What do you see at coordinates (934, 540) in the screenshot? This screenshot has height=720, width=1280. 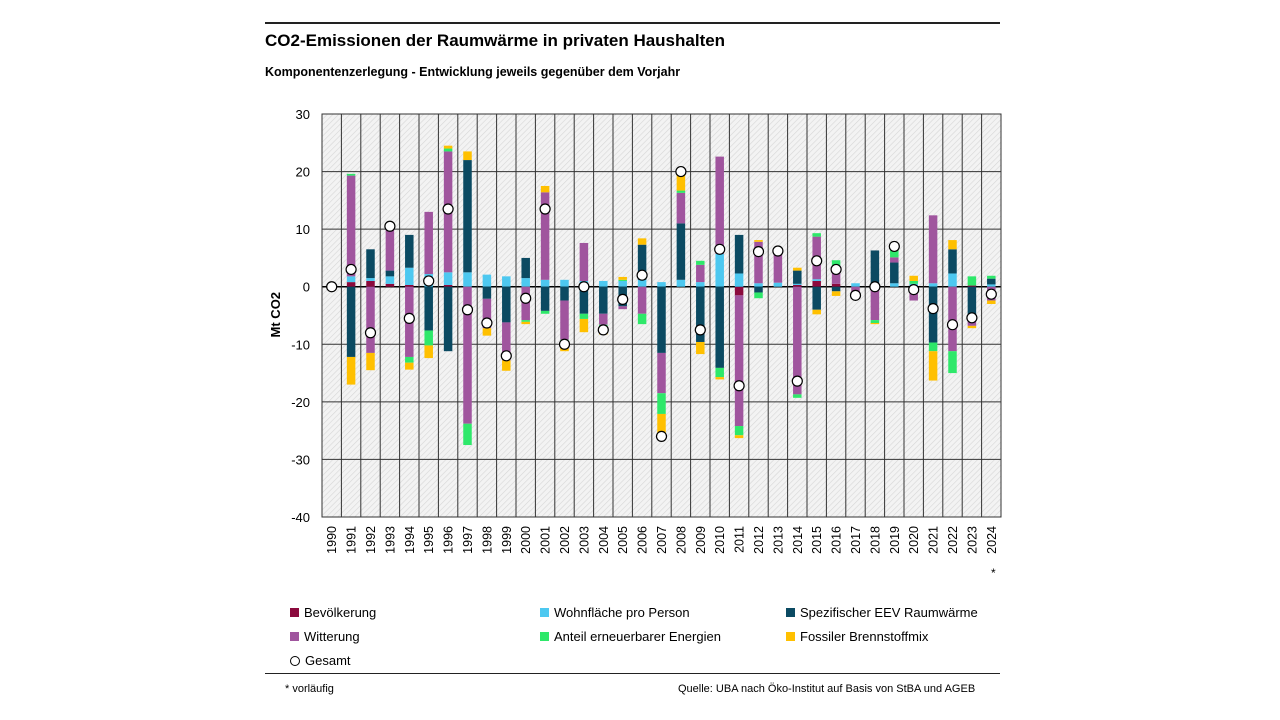 I see `x-tick-label: 2021` at bounding box center [934, 540].